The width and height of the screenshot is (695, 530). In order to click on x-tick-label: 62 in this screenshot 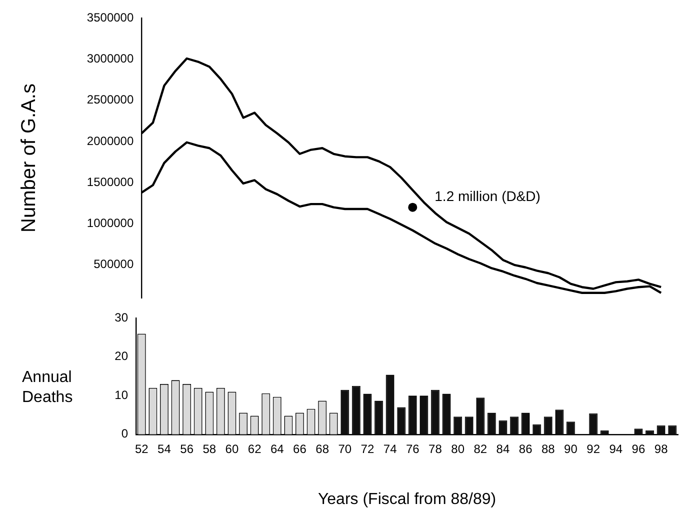, I will do `click(255, 449)`.